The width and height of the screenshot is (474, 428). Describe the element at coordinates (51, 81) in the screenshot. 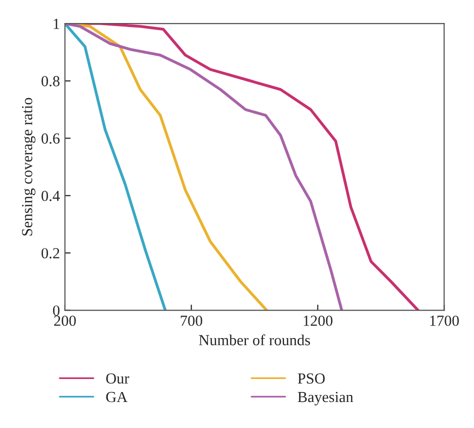

I see `y-tick-label: 0.8` at that location.